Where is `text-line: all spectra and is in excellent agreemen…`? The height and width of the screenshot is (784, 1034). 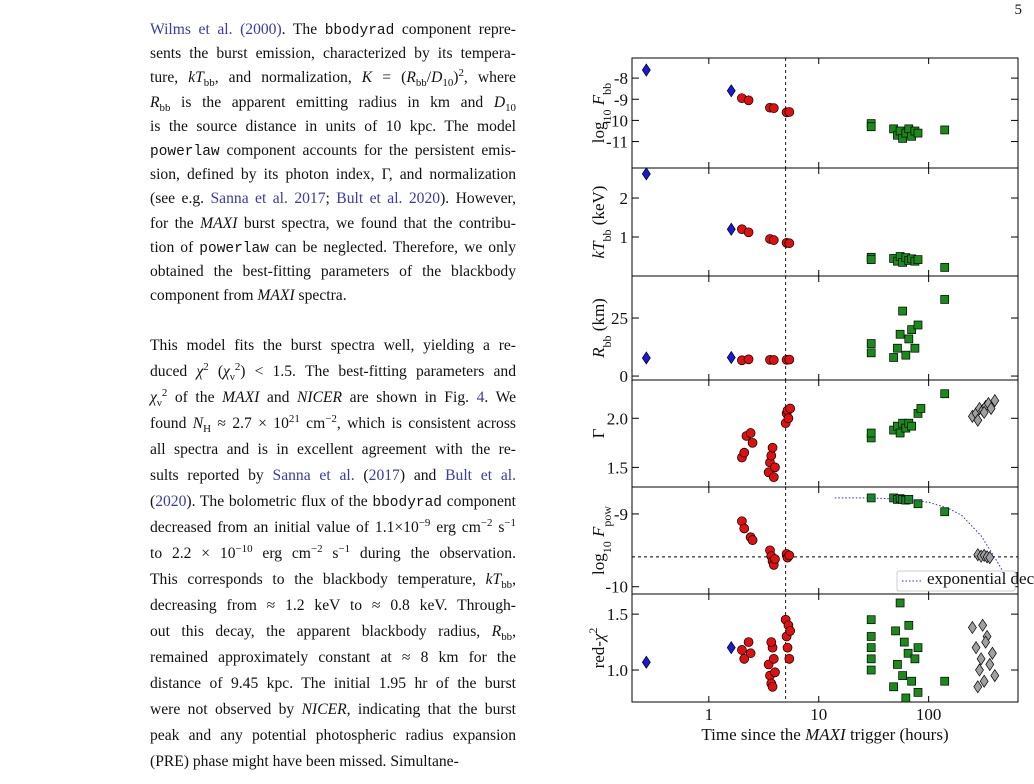 text-line: all spectra and is in excellent agreemen… is located at coordinates (333, 450).